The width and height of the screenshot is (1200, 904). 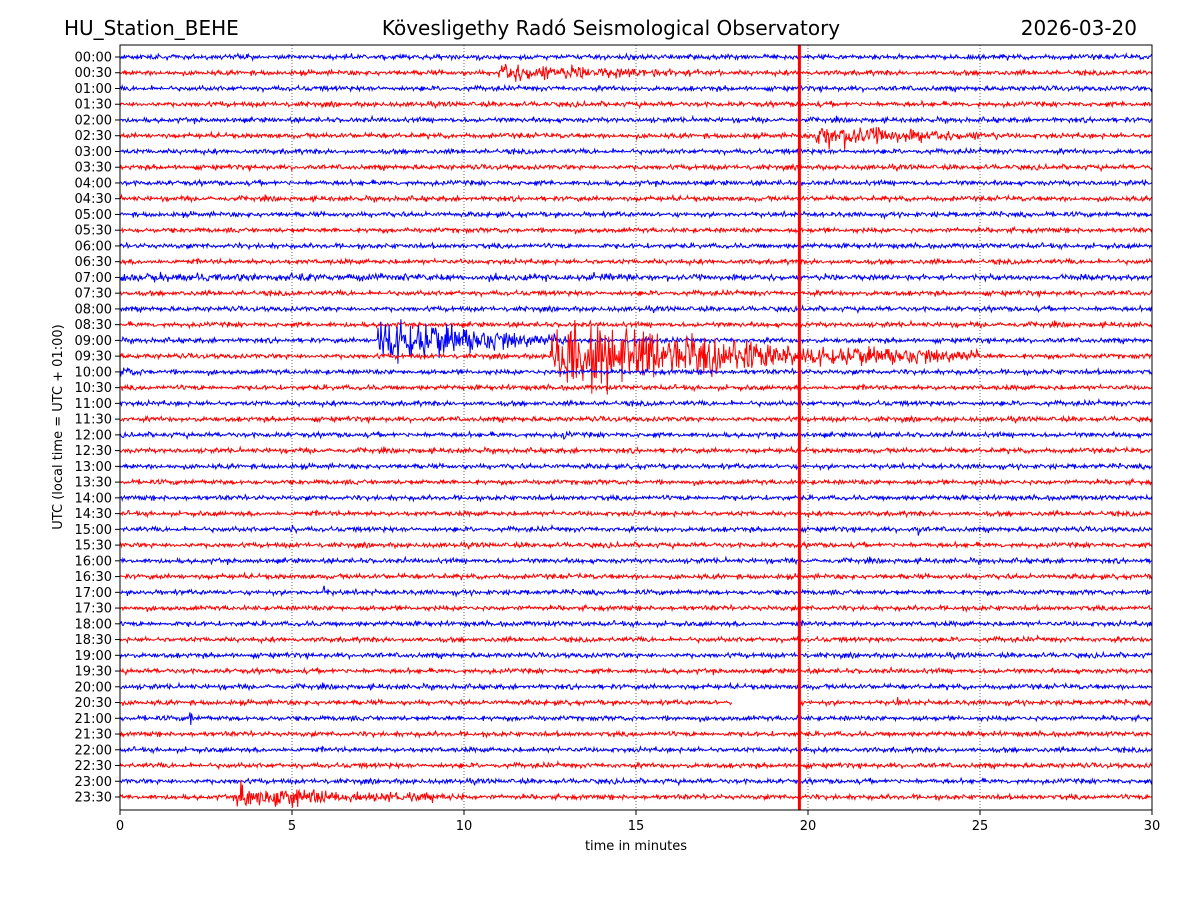 I want to click on row-label: 04:30, so click(x=93, y=199).